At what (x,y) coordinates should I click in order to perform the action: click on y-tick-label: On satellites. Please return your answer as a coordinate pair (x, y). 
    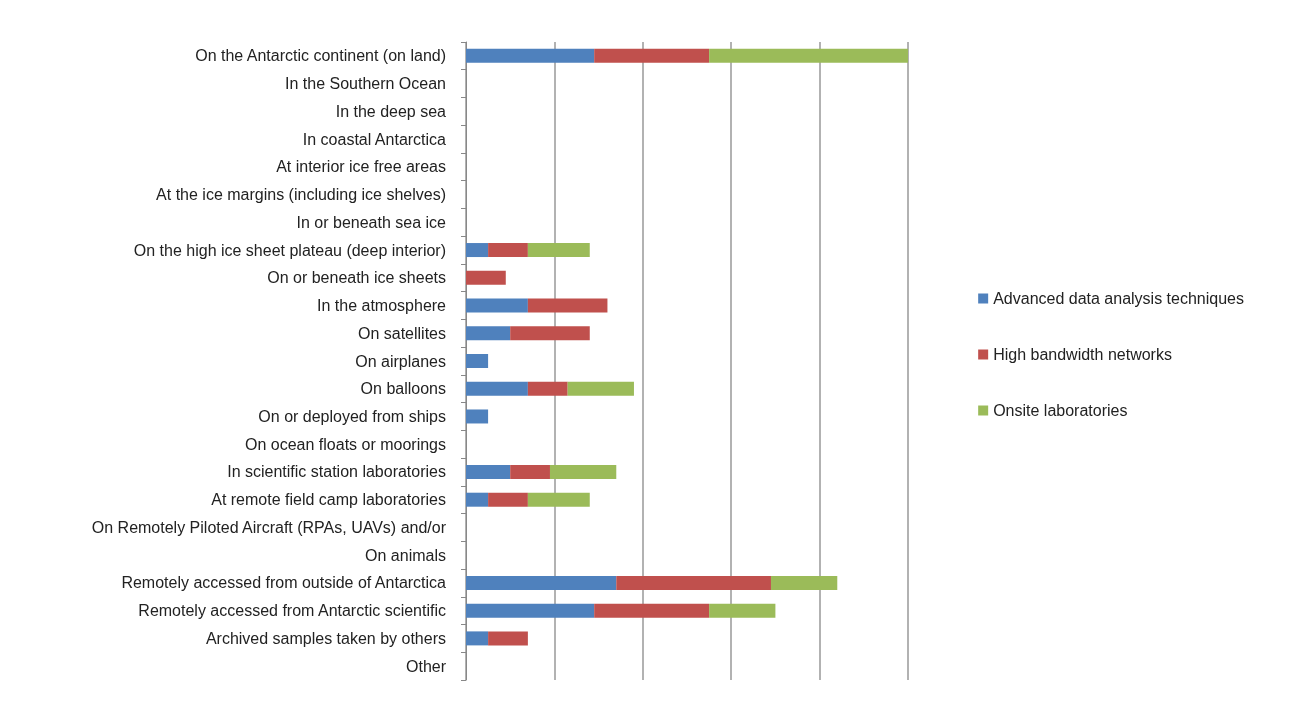
    Looking at the image, I should click on (401, 333).